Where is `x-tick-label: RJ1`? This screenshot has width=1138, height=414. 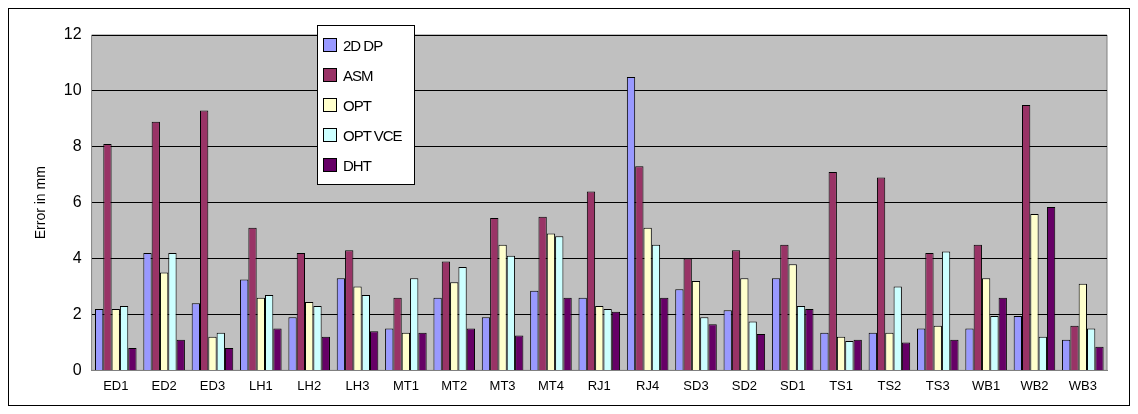 x-tick-label: RJ1 is located at coordinates (599, 385).